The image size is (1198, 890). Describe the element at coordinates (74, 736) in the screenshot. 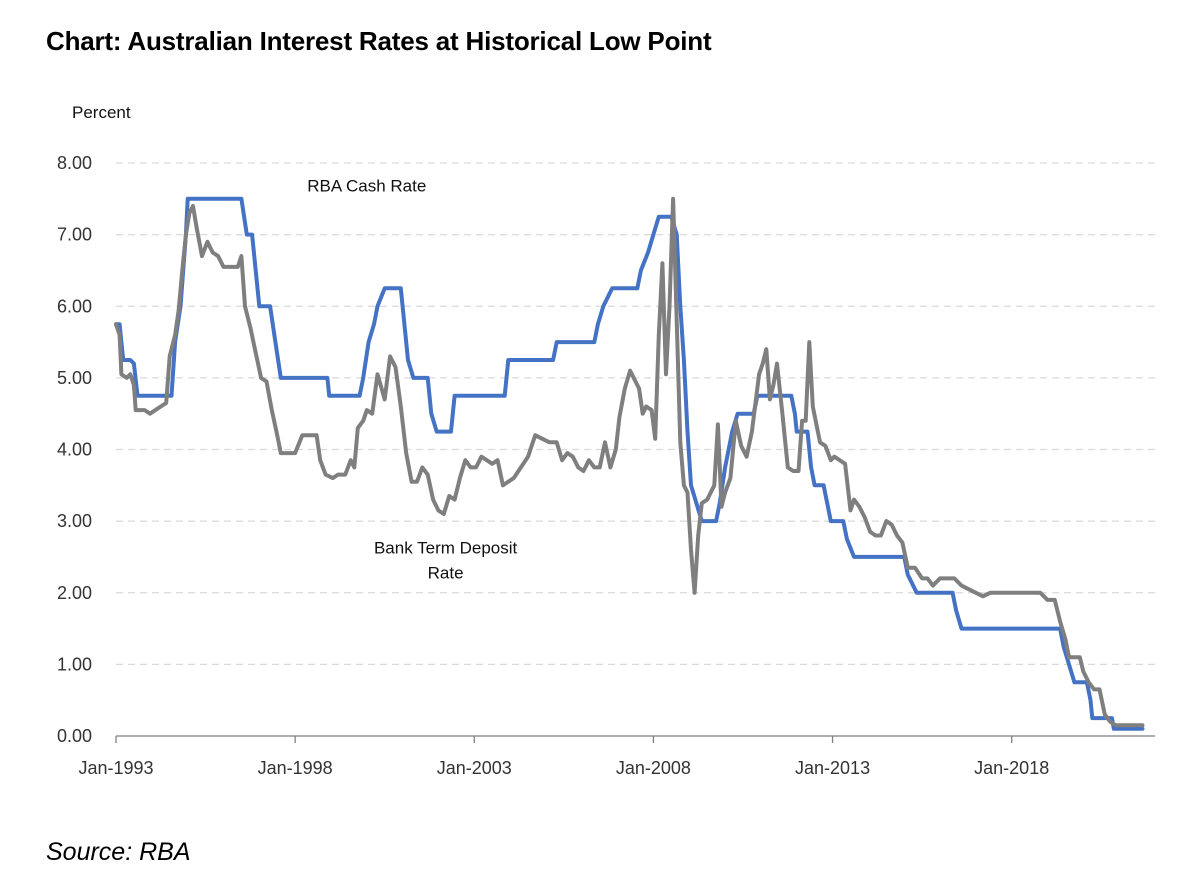

I see `y-tick-label: 0.00` at that location.